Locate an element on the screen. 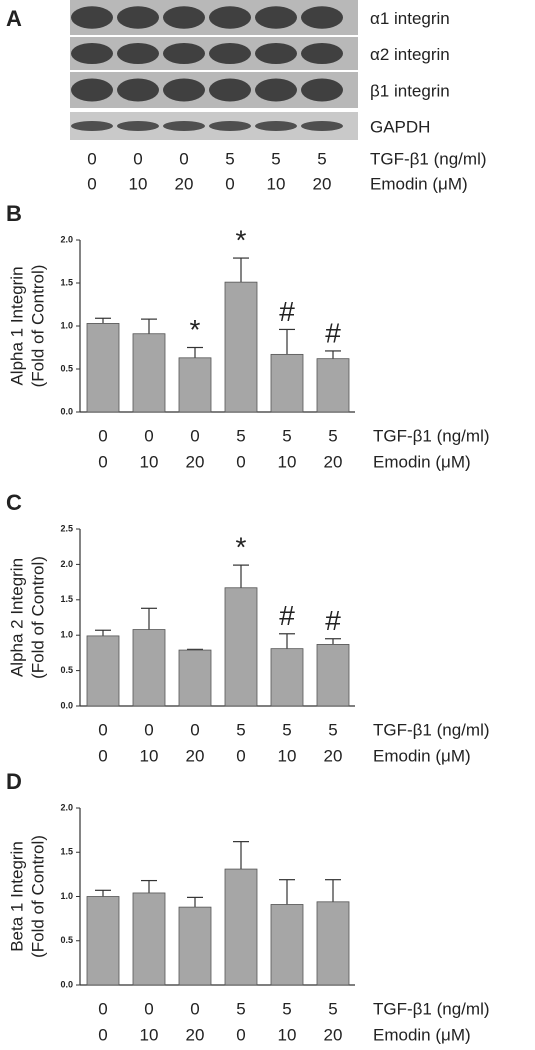 The width and height of the screenshot is (535, 1050). y-axis-label: Beta 1 Integrin is located at coordinates (16, 896).